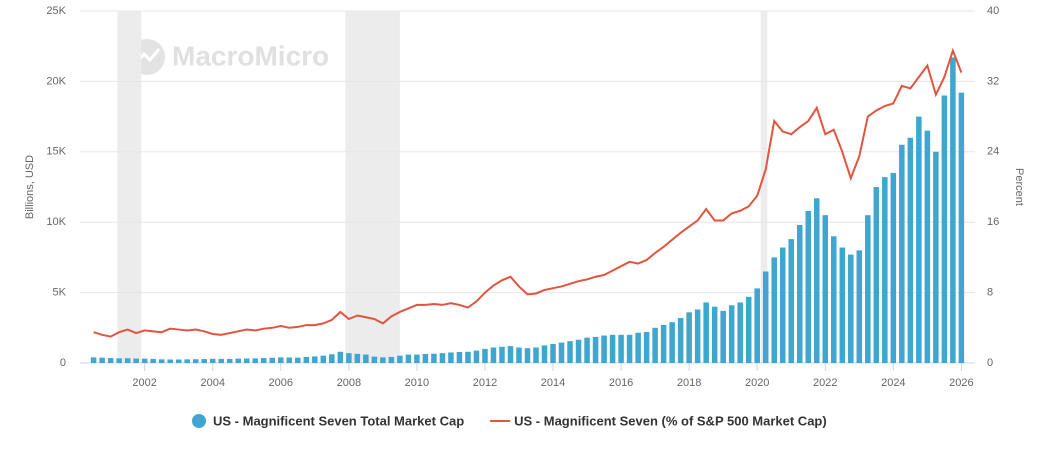 The image size is (1037, 451). I want to click on y2-tick-label: 40, so click(993, 11).